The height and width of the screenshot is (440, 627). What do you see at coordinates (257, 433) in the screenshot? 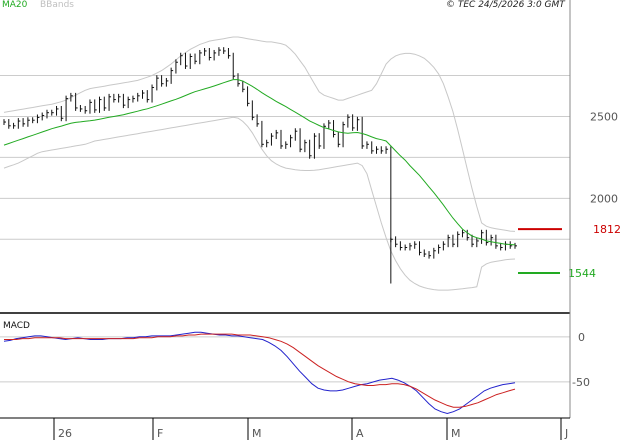
I see `x-tick-label-2: M` at bounding box center [257, 433].